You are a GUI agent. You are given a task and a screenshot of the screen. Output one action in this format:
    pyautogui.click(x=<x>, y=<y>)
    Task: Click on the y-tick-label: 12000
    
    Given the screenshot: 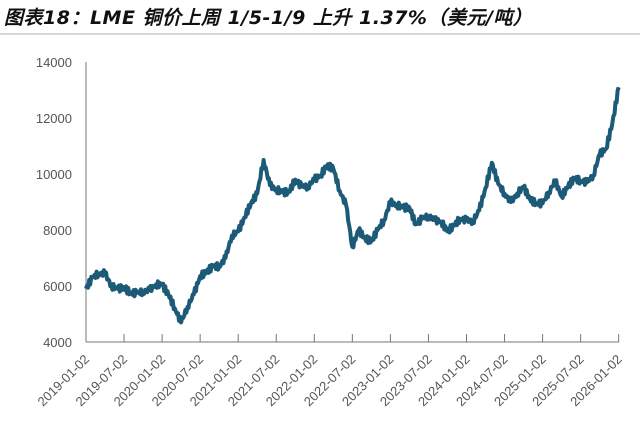 What is the action you would take?
    pyautogui.click(x=54, y=118)
    